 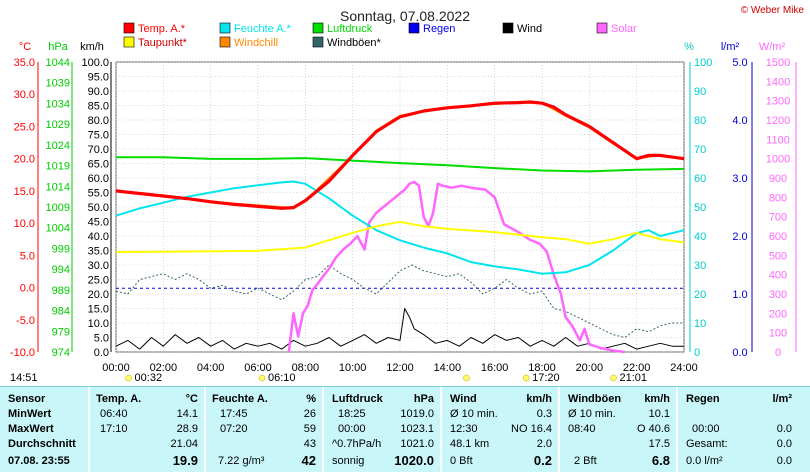 I want to click on gust-bft: 2 Bft, so click(x=585, y=461).